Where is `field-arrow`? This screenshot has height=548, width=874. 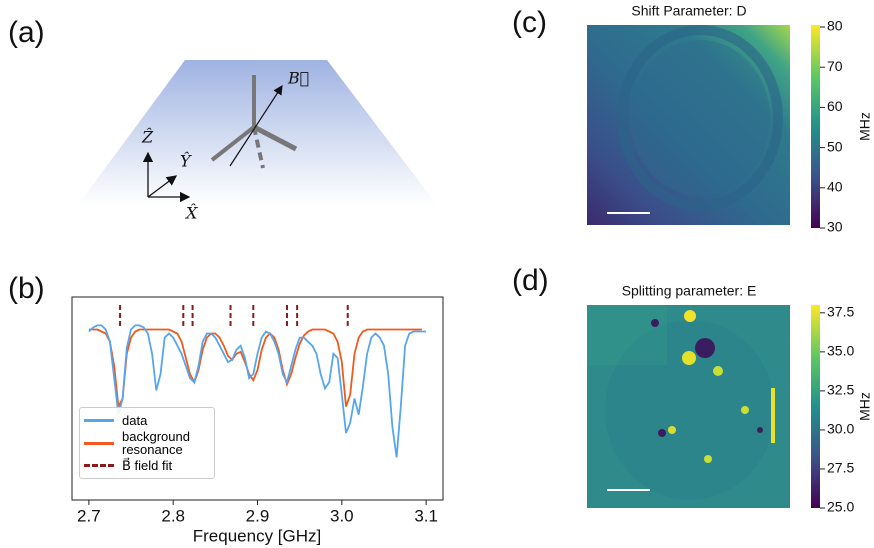 field-arrow is located at coordinates (256, 125).